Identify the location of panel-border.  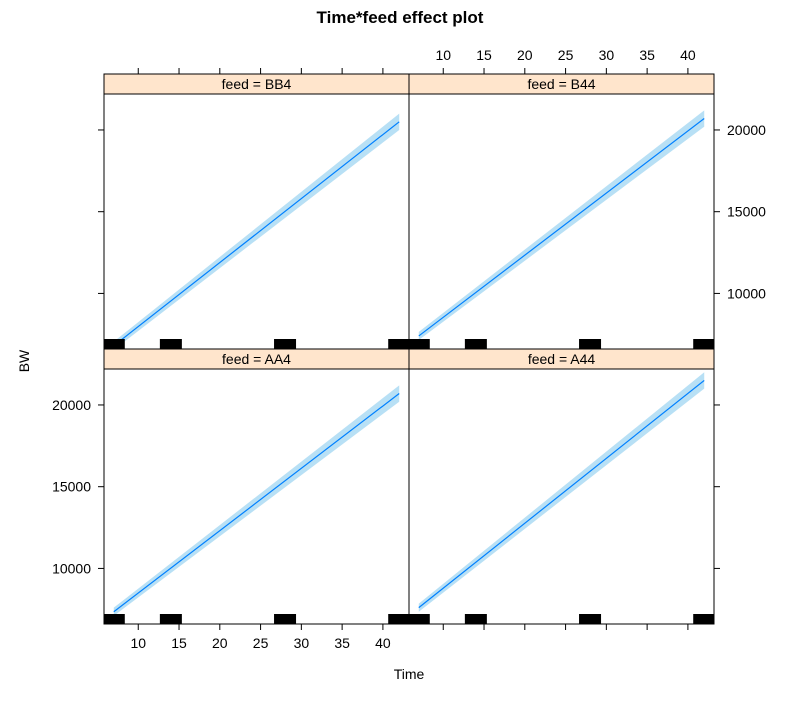
(561, 496).